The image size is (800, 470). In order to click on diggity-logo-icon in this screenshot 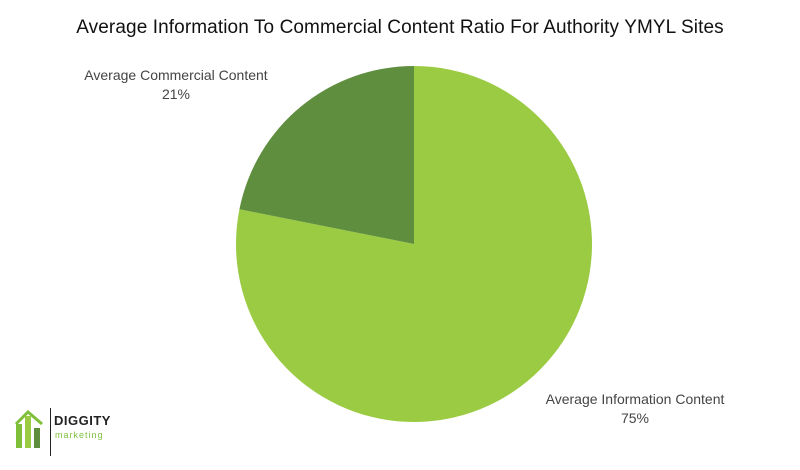, I will do `click(28, 429)`.